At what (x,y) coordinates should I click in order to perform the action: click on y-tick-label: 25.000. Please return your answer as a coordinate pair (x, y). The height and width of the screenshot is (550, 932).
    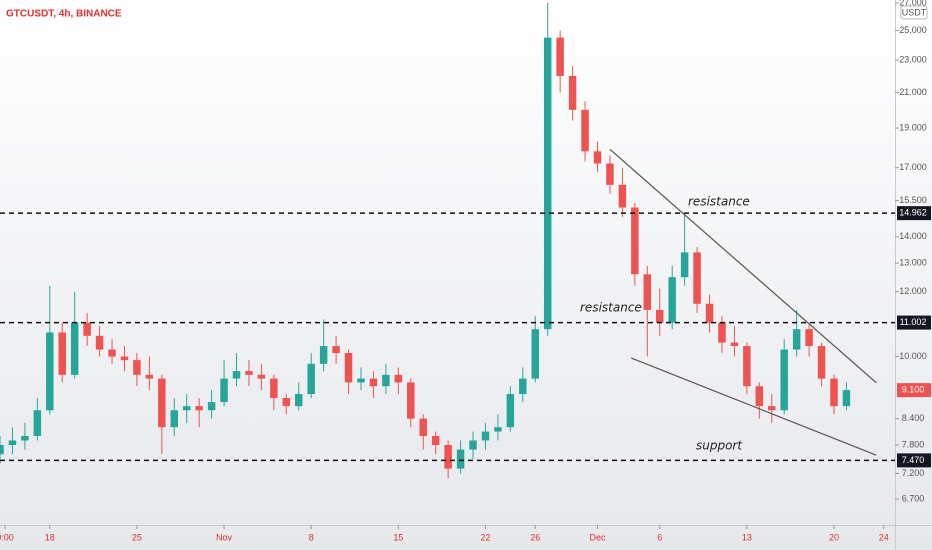
    Looking at the image, I should click on (913, 30).